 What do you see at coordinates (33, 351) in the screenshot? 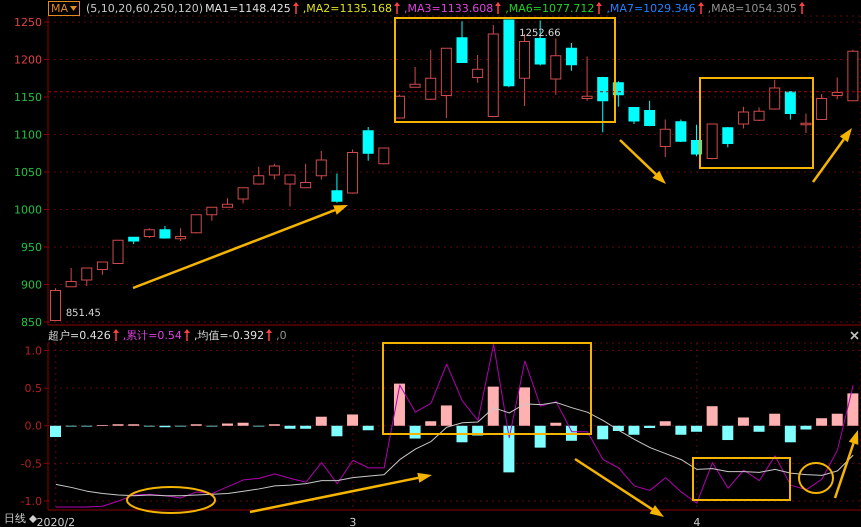
I see `y-tick-label: 1.0` at bounding box center [33, 351].